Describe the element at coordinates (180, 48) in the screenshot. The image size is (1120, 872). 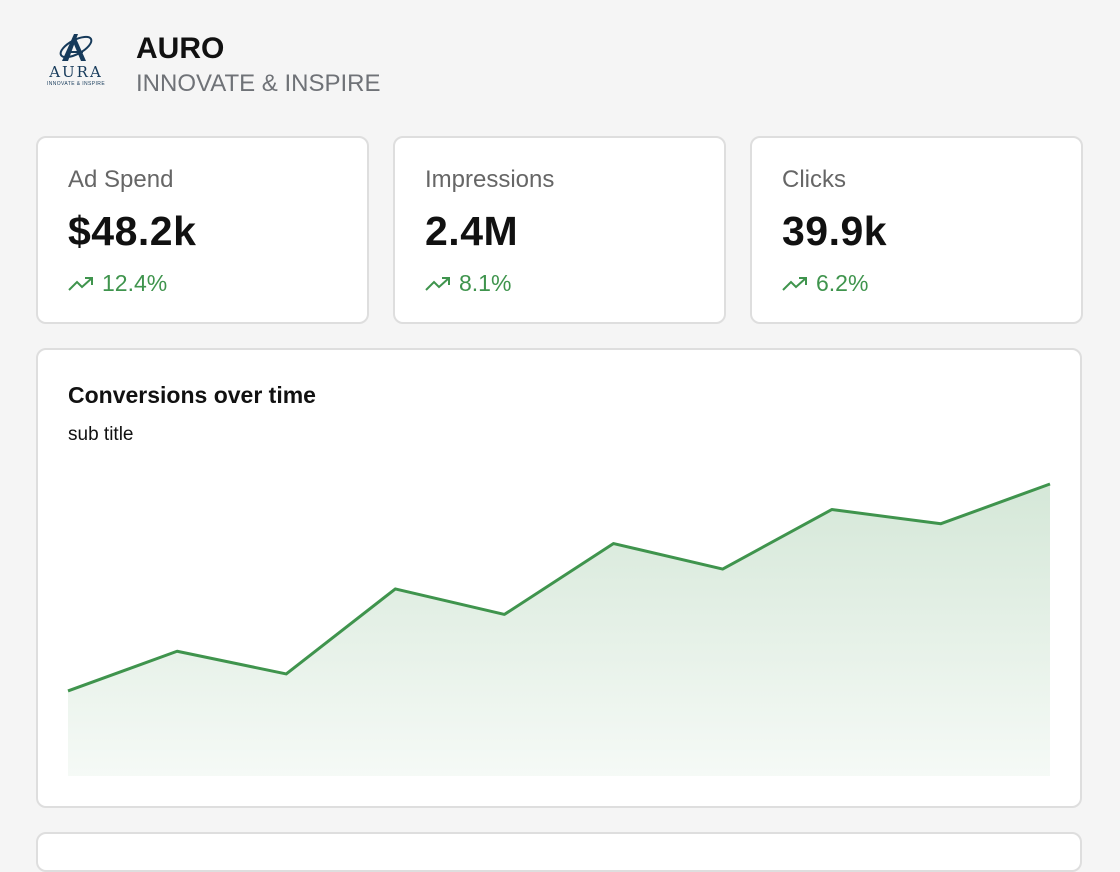
I see `brand-name: AURO` at that location.